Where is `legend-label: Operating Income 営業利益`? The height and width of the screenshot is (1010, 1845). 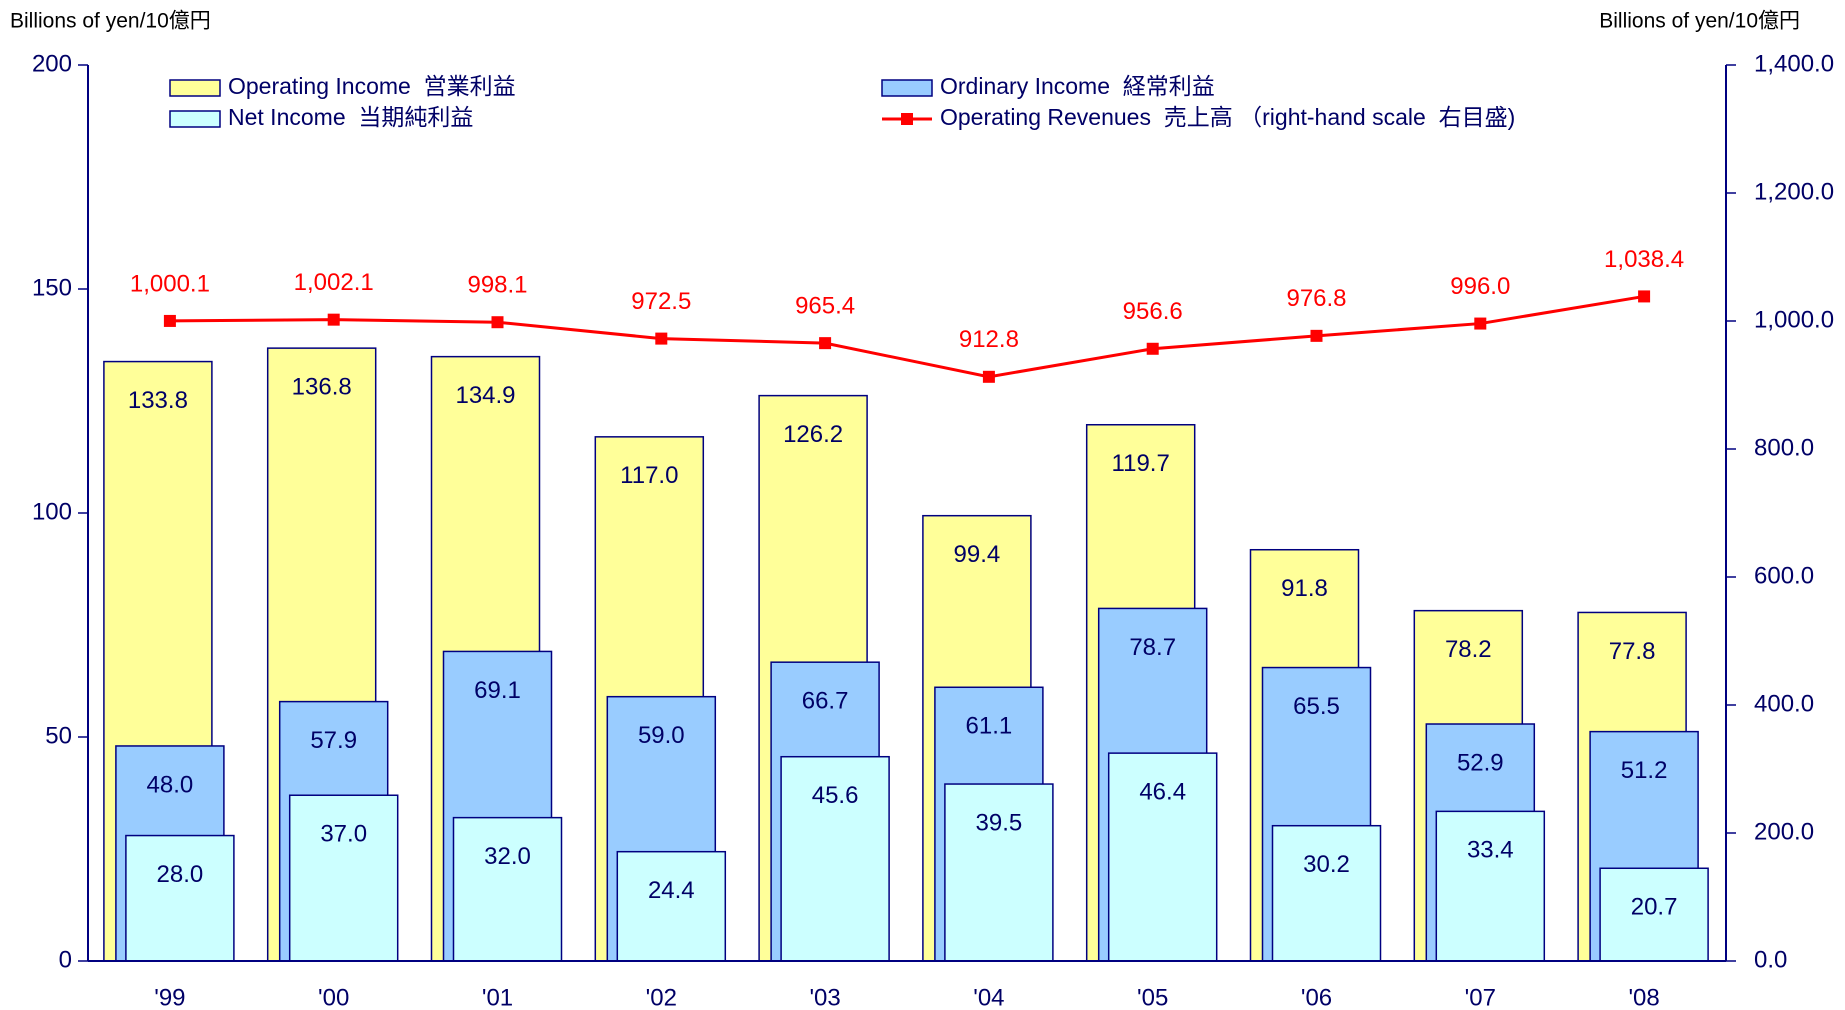
legend-label: Operating Income 営業利益 is located at coordinates (372, 86).